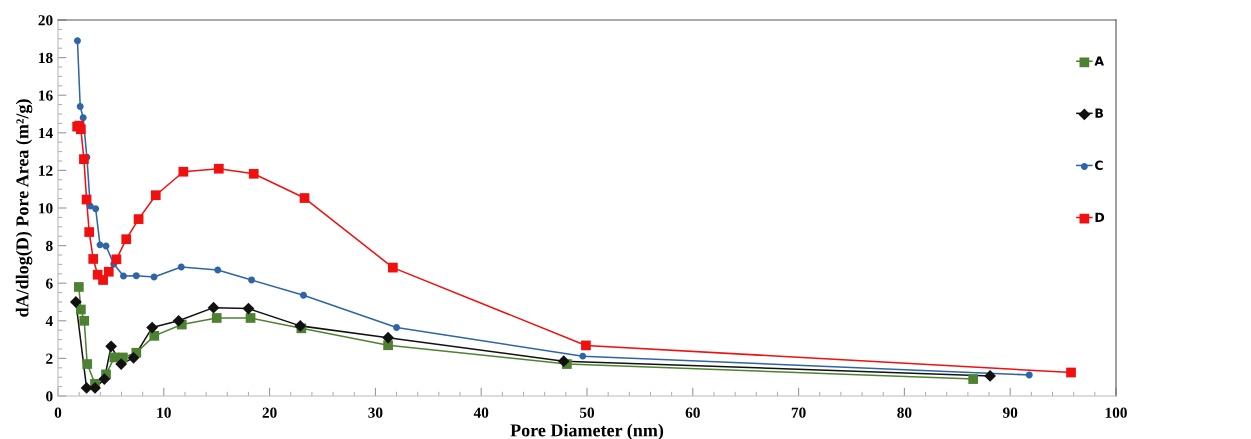  Describe the element at coordinates (24, 208) in the screenshot. I see `y-axis-title: dA/dlog(D) Pore Area (m²/g)` at that location.